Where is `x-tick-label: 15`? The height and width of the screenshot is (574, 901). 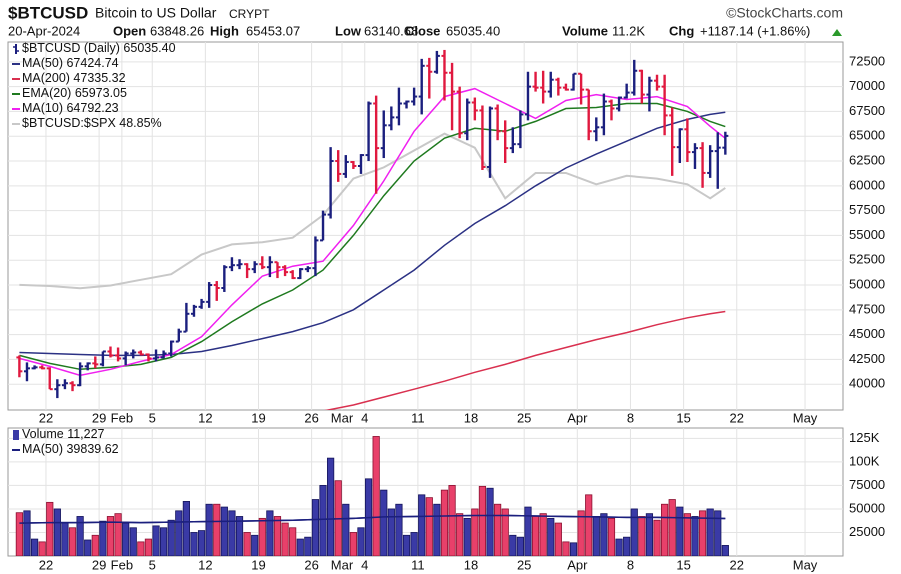 x-tick-label: 15 is located at coordinates (683, 564).